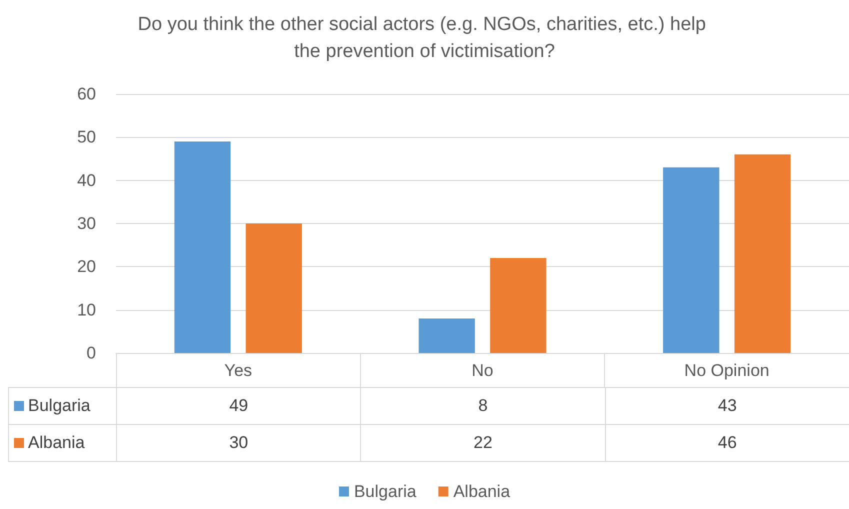 The image size is (849, 509). What do you see at coordinates (727, 406) in the screenshot?
I see `data-label: 43` at bounding box center [727, 406].